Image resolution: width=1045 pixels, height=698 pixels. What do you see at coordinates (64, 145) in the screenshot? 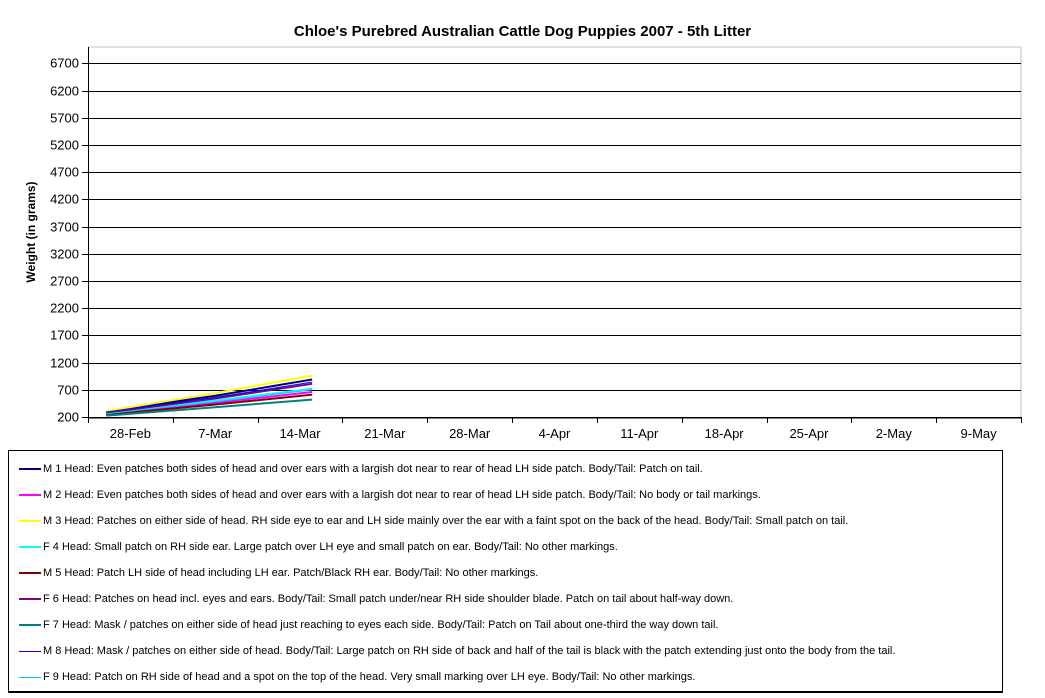
I see `y-tick-label: 5200` at bounding box center [64, 145].